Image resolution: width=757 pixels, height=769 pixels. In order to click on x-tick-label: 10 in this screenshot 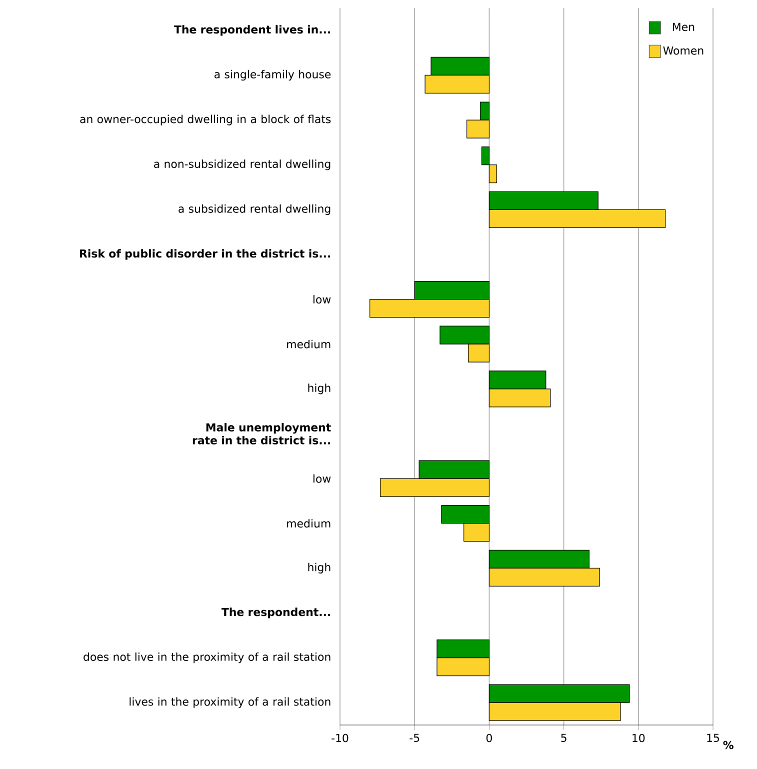, I will do `click(638, 738)`.